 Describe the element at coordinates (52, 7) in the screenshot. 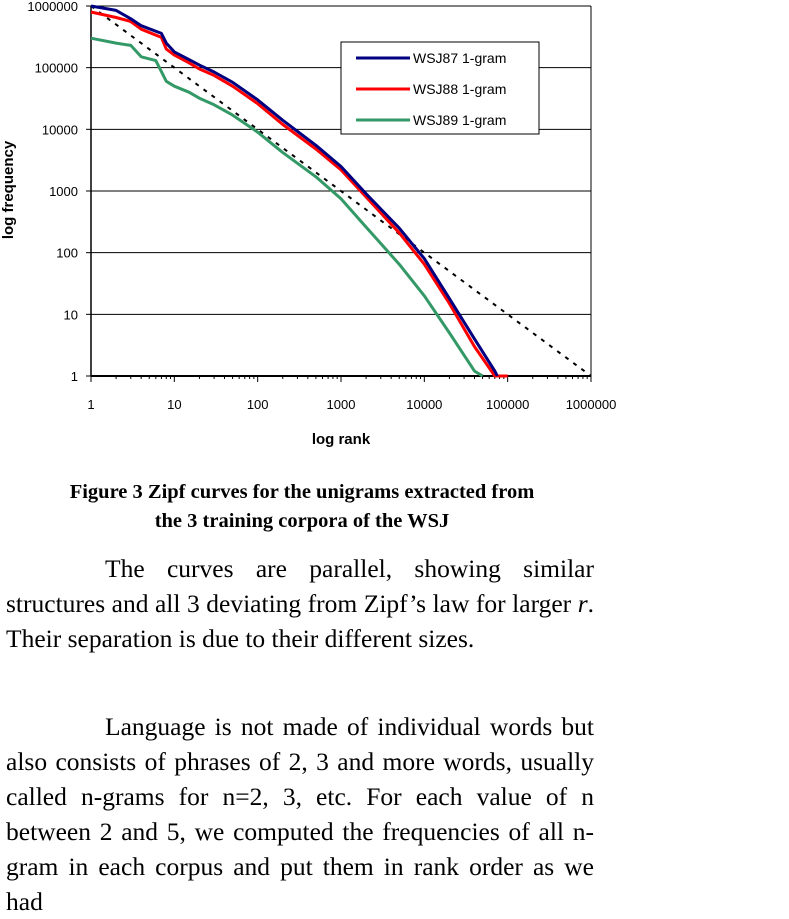

I see `y-tick-label-1000000: 1000000` at that location.